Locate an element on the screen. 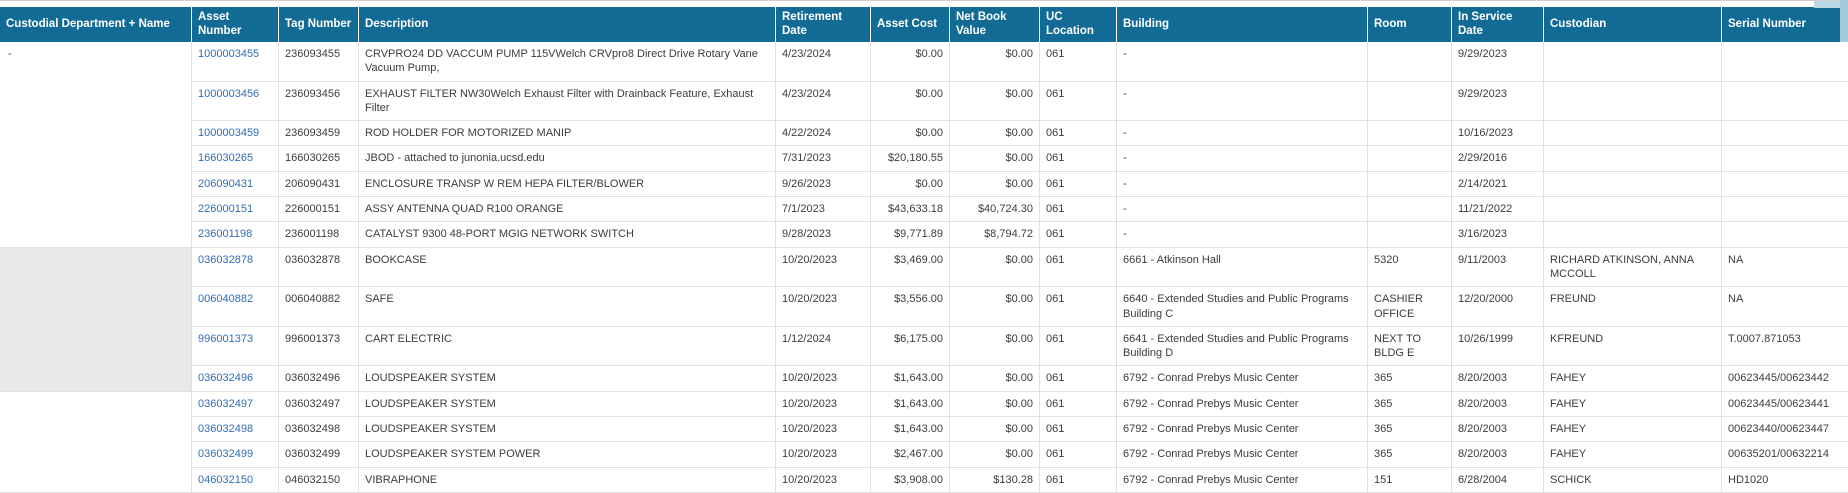 The height and width of the screenshot is (493, 1848). asset-number-link: 1000003455 is located at coordinates (229, 54).